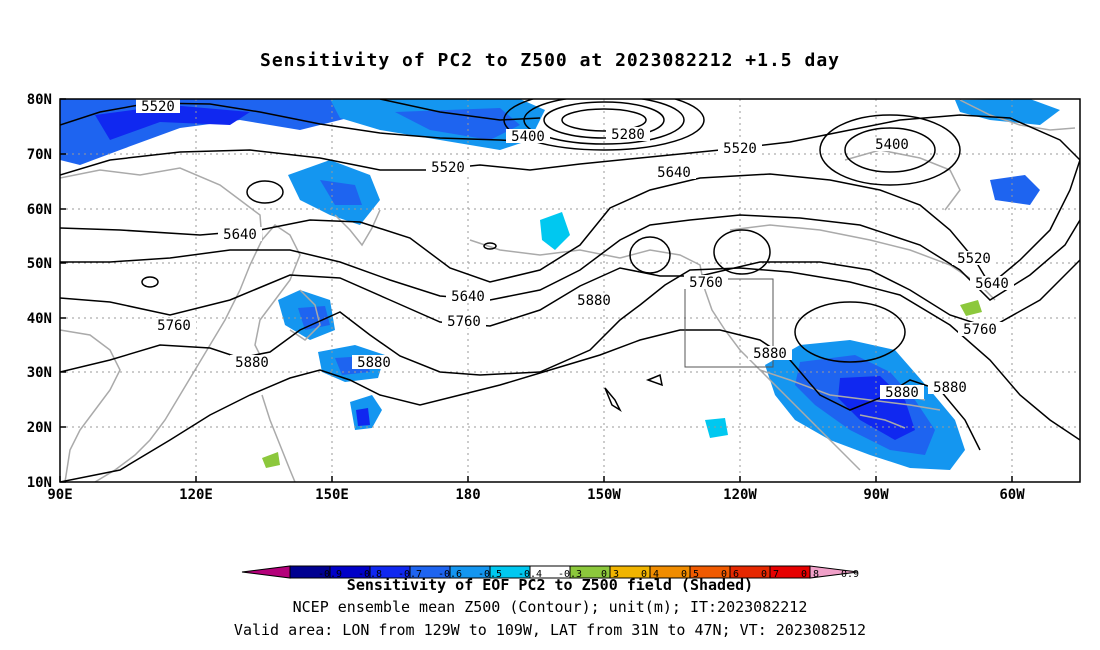 This screenshot has height=650, width=1100. Describe the element at coordinates (341, 192) in the screenshot. I see `shade-blob-siberia-inner` at that location.